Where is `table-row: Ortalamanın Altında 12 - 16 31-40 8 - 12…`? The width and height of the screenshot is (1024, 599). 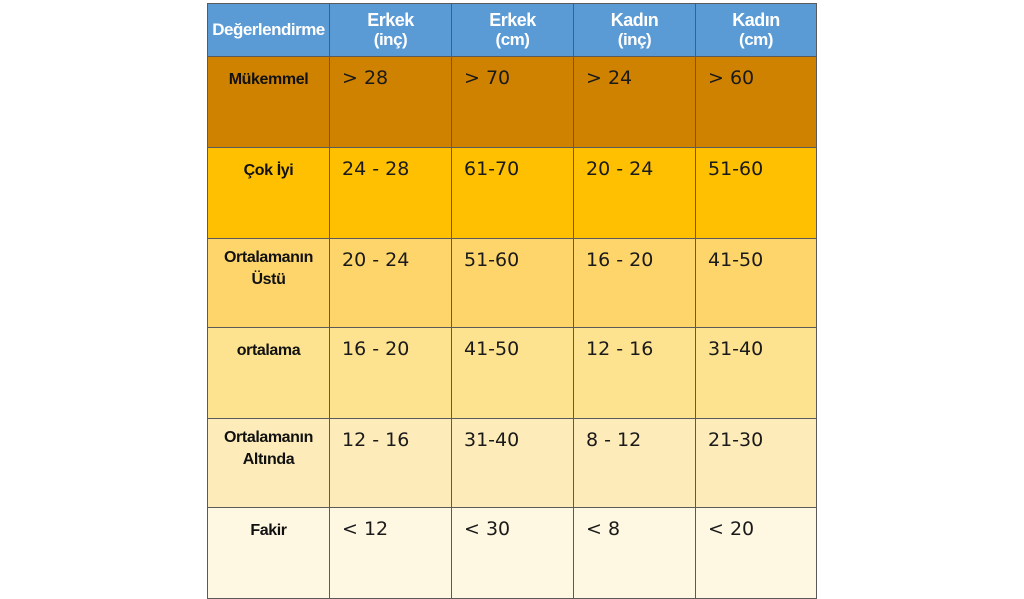
table-row: Ortalamanın Altında 12 - 16 31-40 8 - 12… is located at coordinates (512, 463).